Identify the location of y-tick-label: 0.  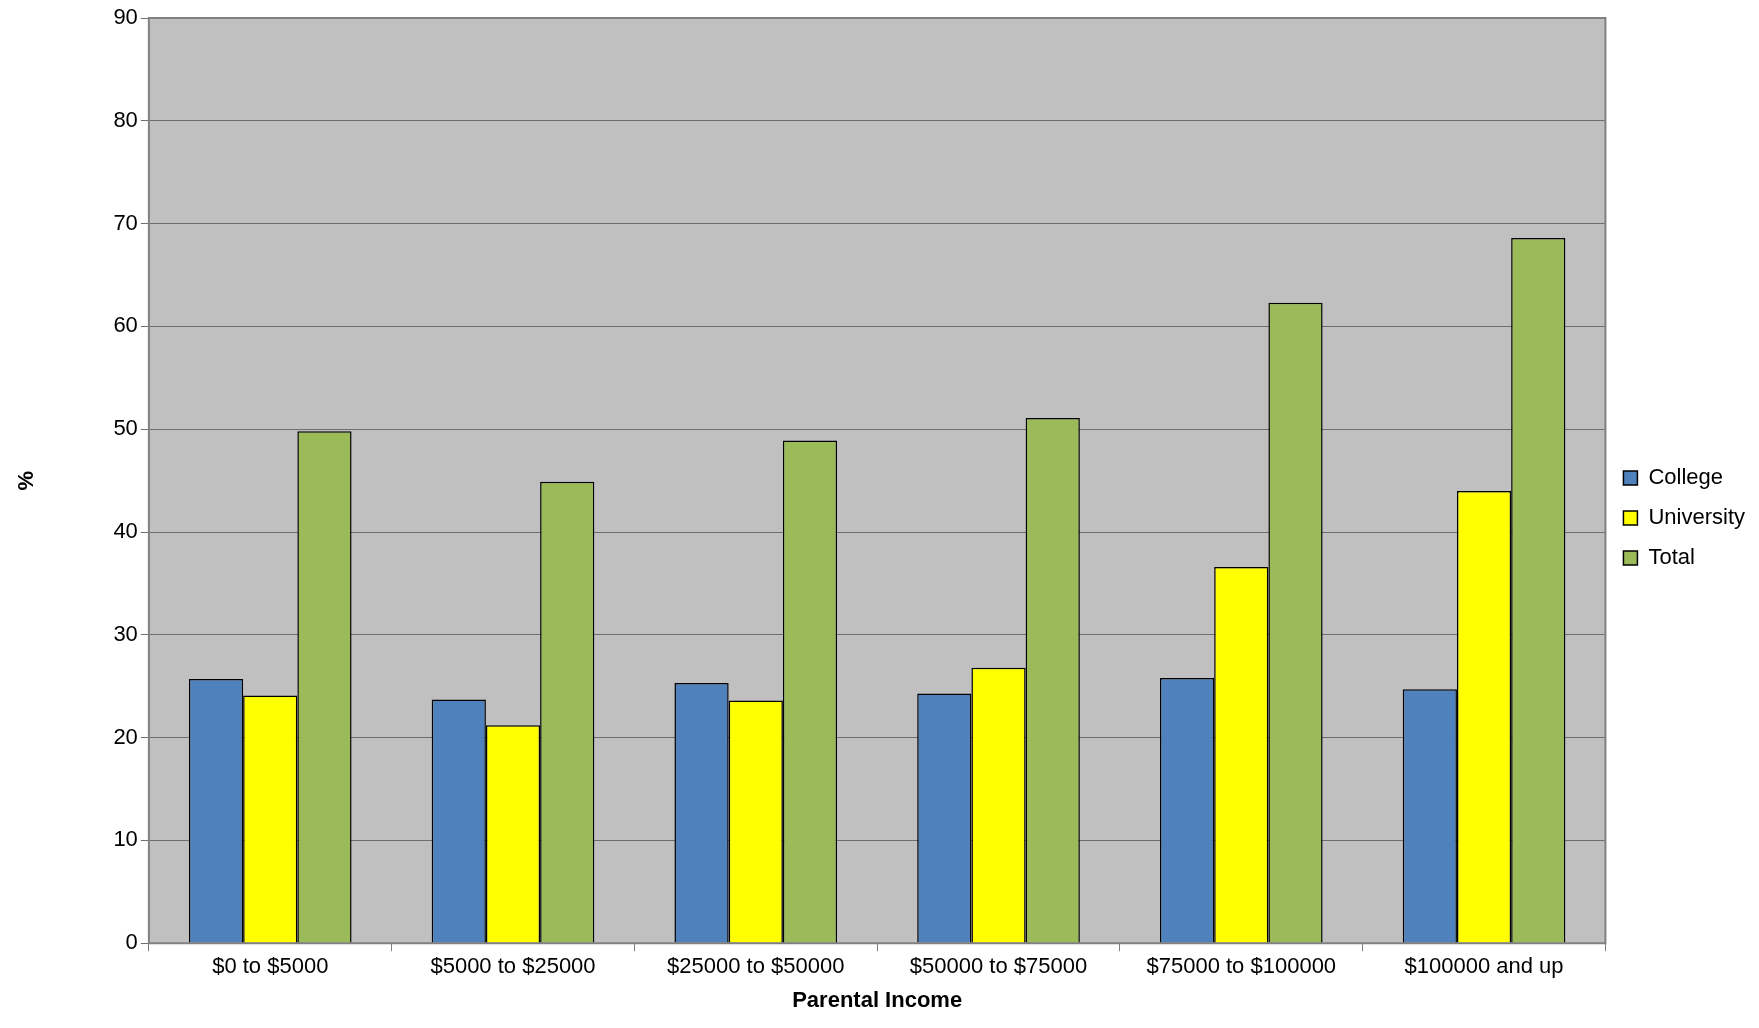
(131, 942).